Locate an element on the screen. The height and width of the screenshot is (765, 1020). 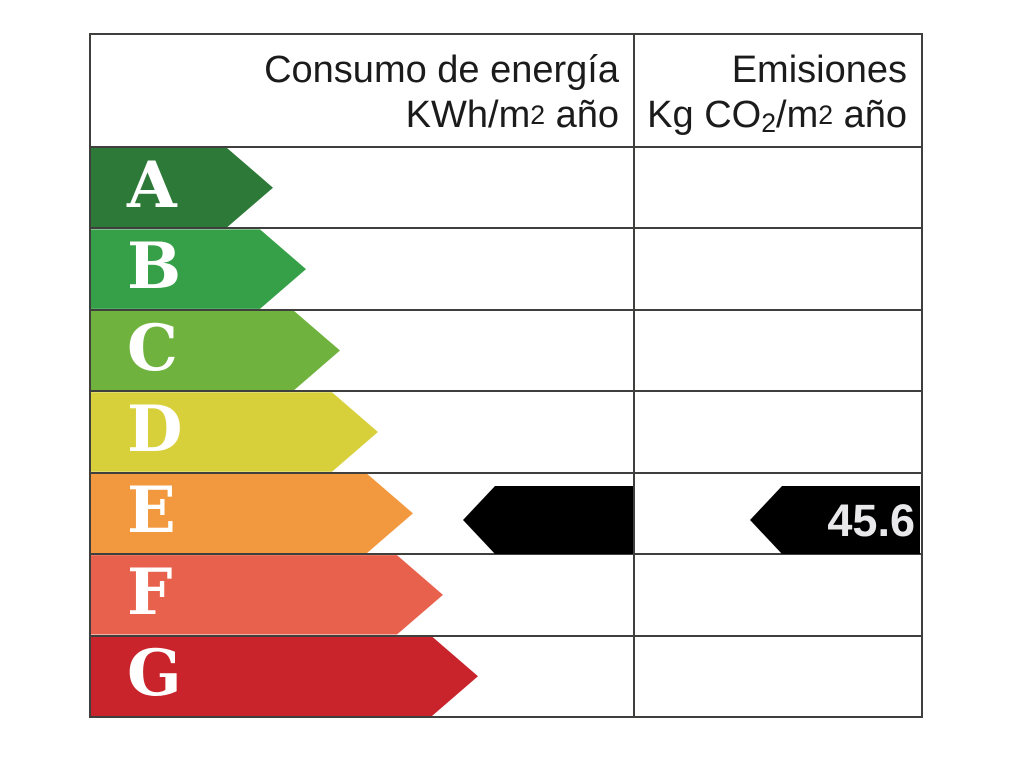
emissions-value-arrow-icon: 45.6 is located at coordinates (835, 520).